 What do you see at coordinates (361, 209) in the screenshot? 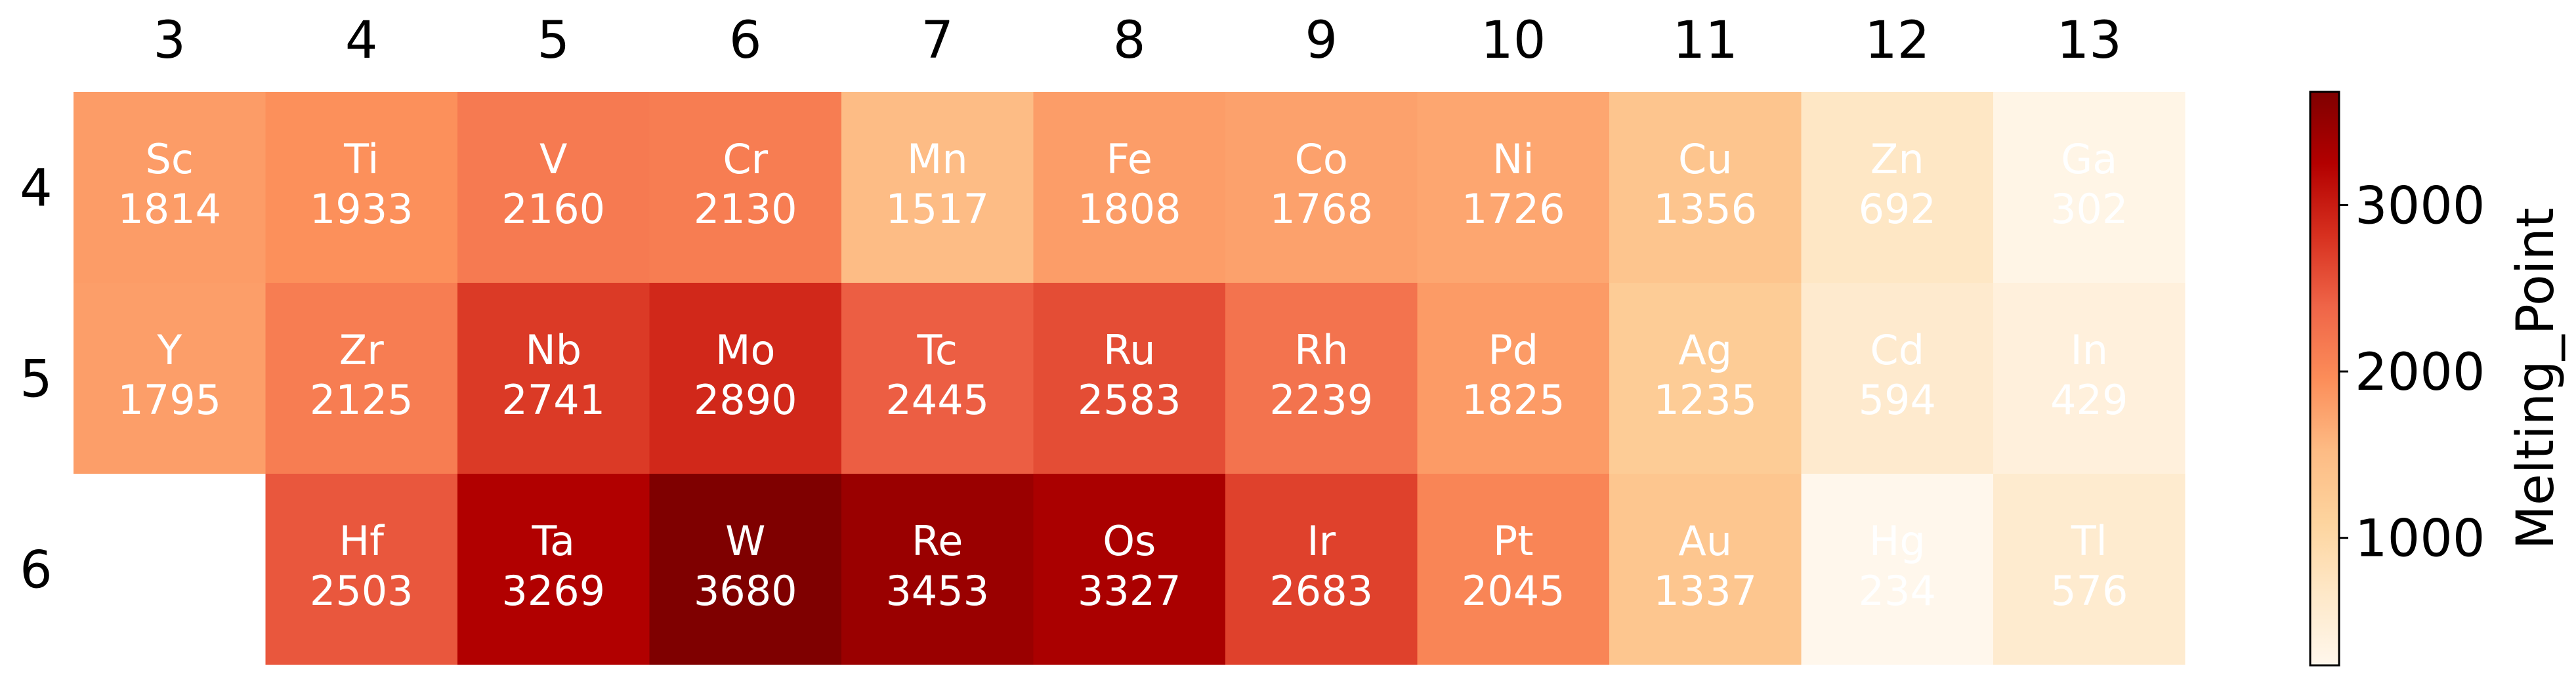
I see `cell-value-label: 1933` at bounding box center [361, 209].